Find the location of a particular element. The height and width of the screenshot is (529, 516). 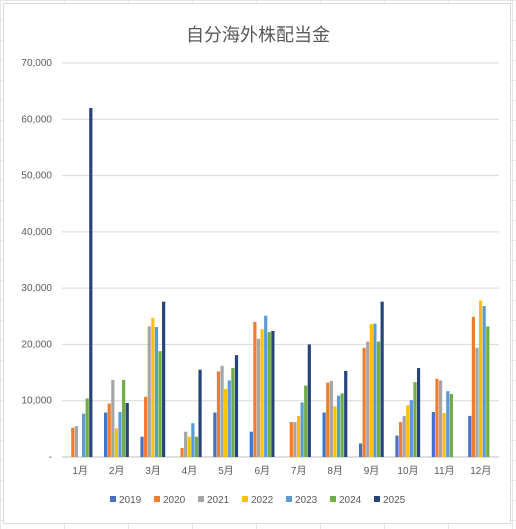

x-tick-label: 12月 is located at coordinates (480, 471).